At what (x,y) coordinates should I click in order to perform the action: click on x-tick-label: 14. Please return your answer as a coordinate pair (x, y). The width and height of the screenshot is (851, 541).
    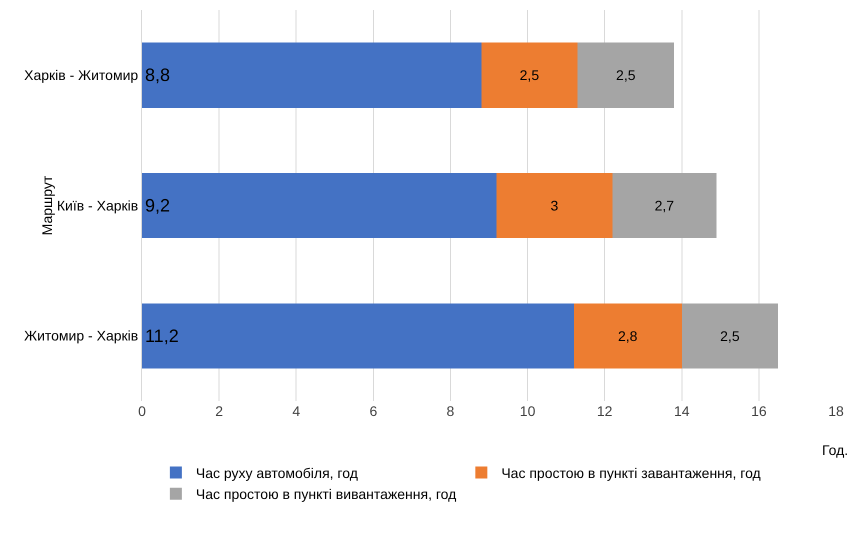
    Looking at the image, I should click on (682, 411).